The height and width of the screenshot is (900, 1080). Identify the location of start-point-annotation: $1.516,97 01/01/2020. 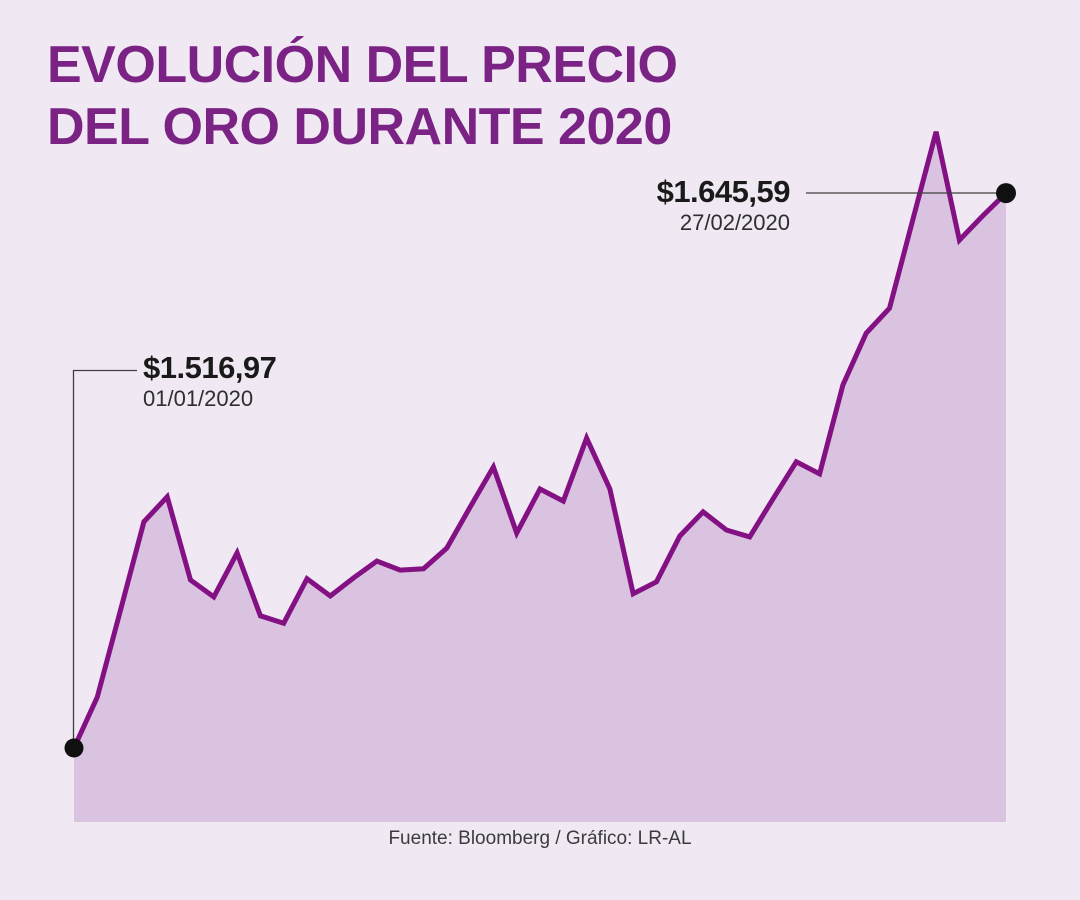
(210, 381).